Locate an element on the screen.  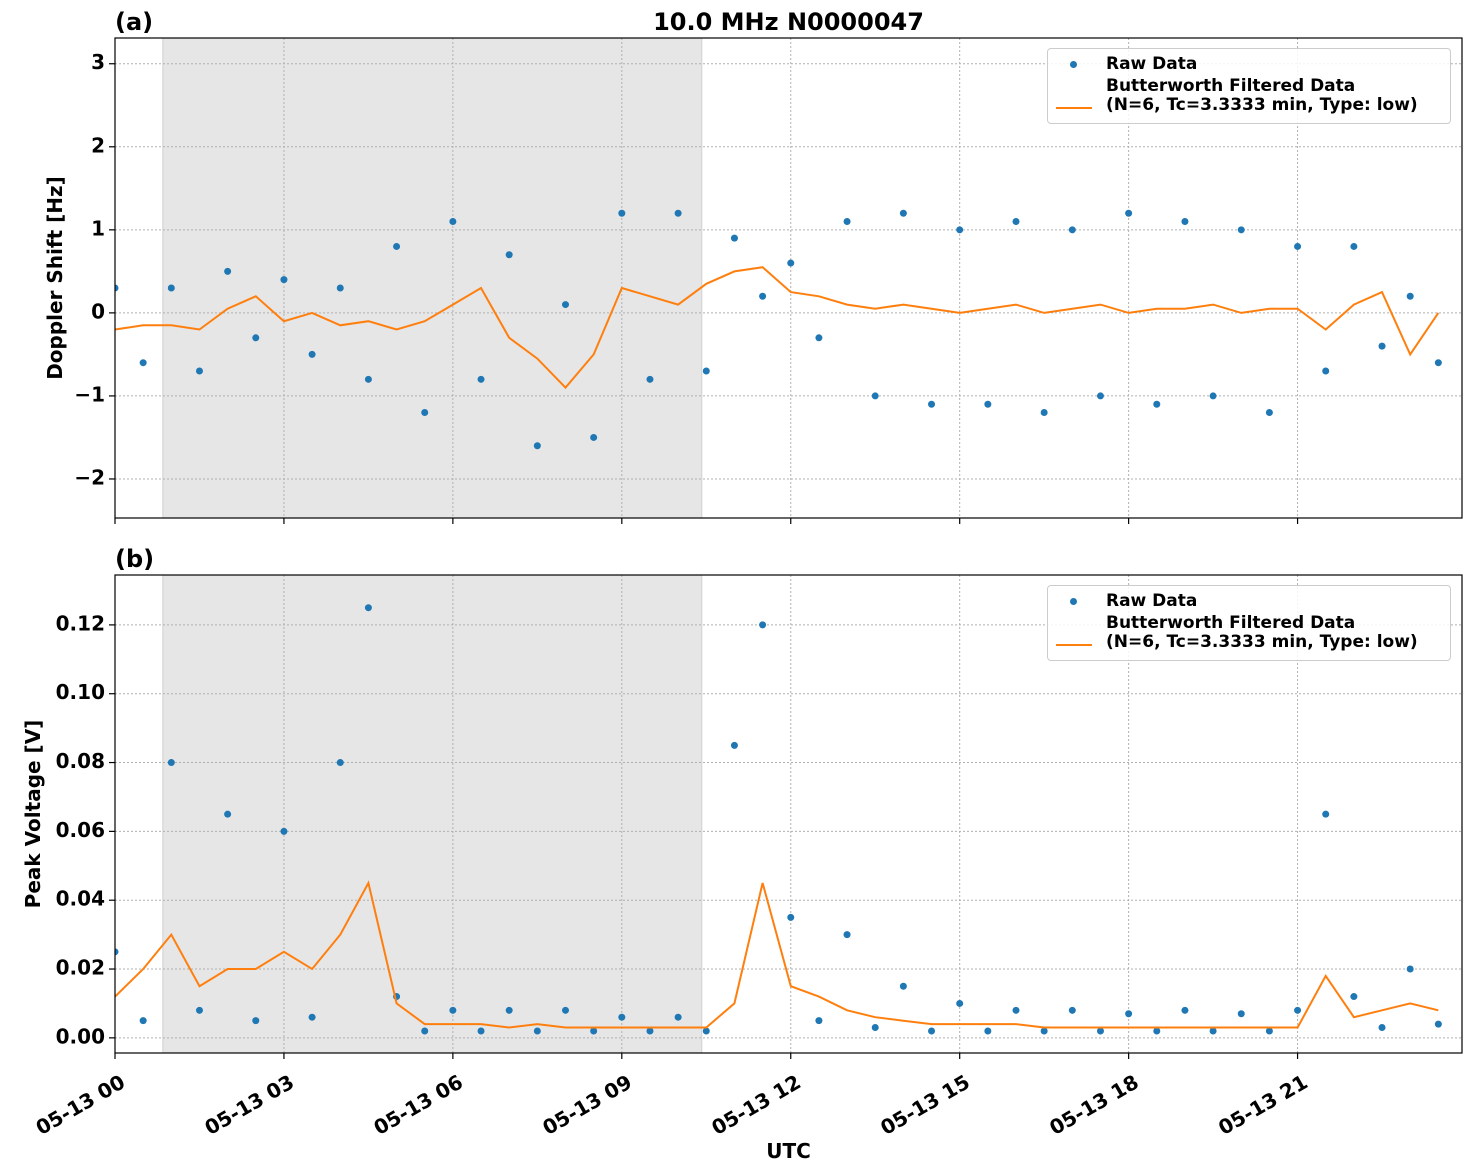
y-tick-label: 1 is located at coordinates (98, 228).